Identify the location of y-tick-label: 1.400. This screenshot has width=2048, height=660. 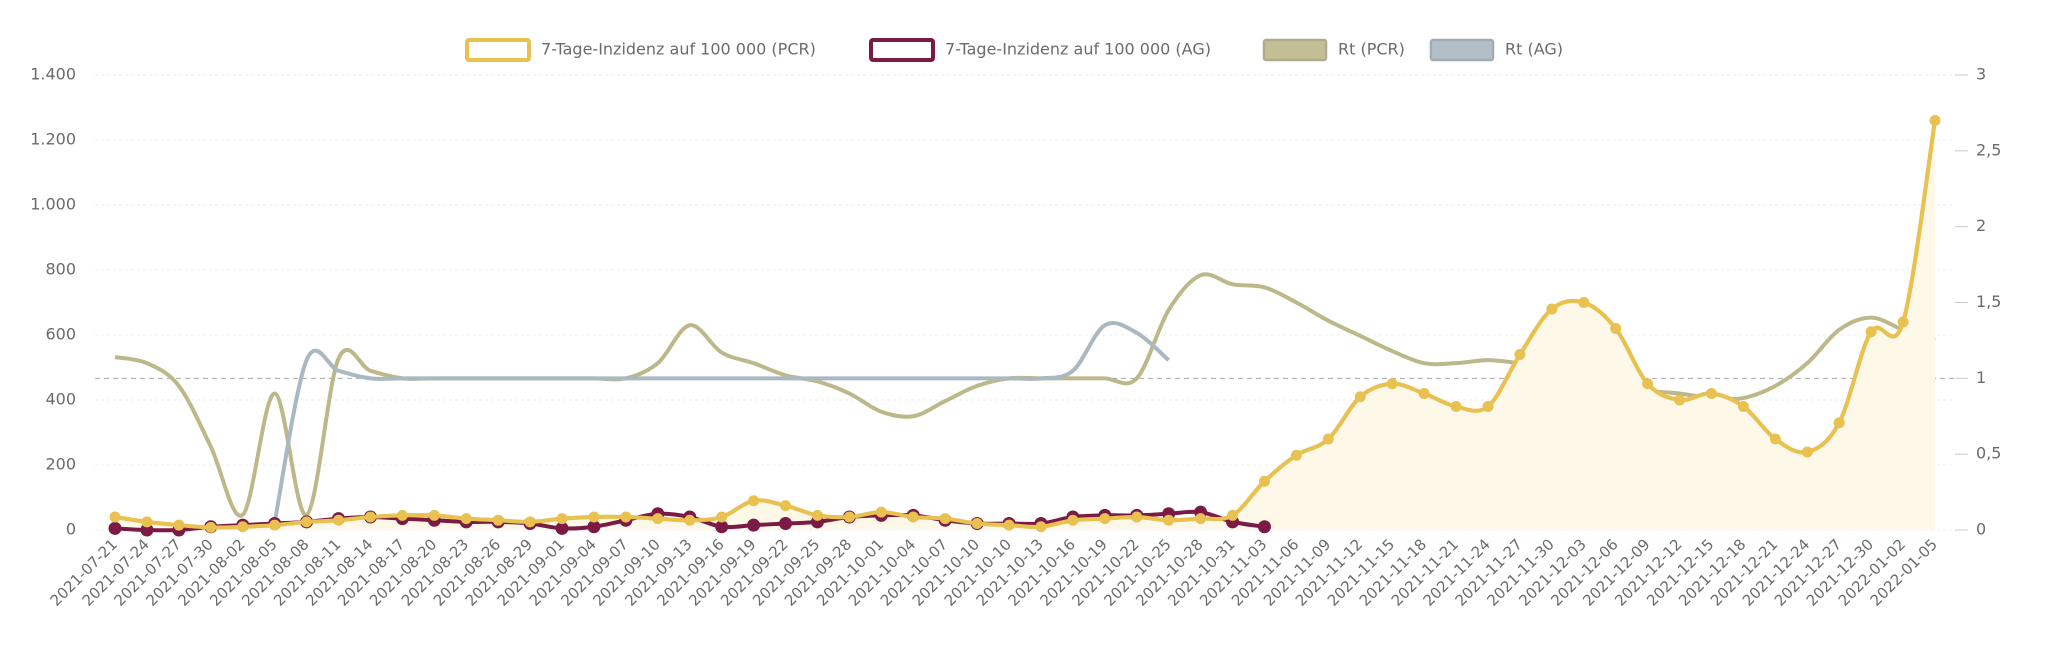
(53, 74).